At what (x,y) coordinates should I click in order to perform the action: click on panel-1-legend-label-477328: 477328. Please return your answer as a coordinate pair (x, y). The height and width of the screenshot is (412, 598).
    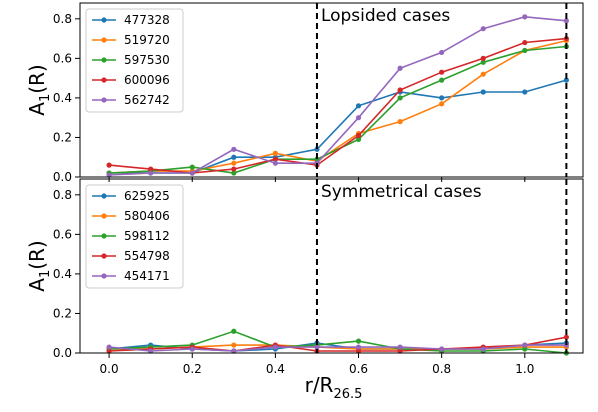
    Looking at the image, I should click on (147, 20).